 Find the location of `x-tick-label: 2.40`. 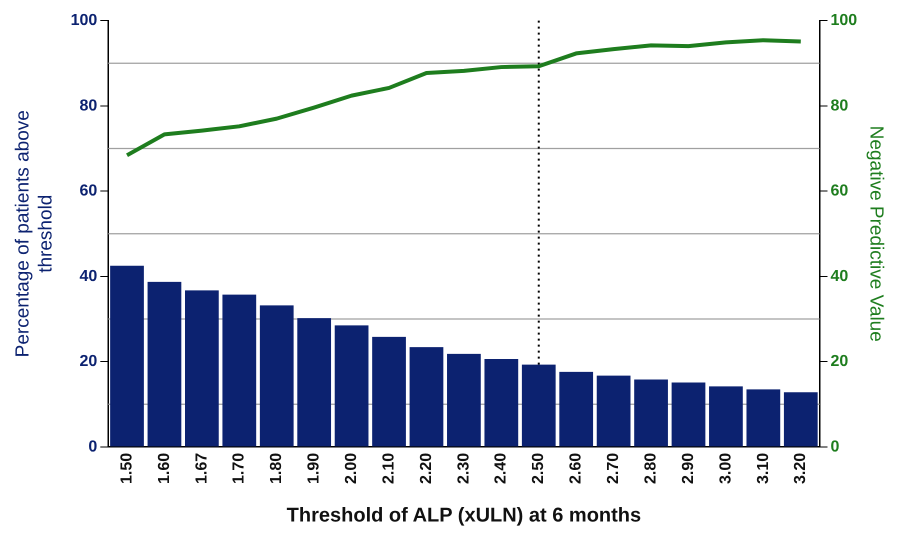

x-tick-label: 2.40 is located at coordinates (501, 468).